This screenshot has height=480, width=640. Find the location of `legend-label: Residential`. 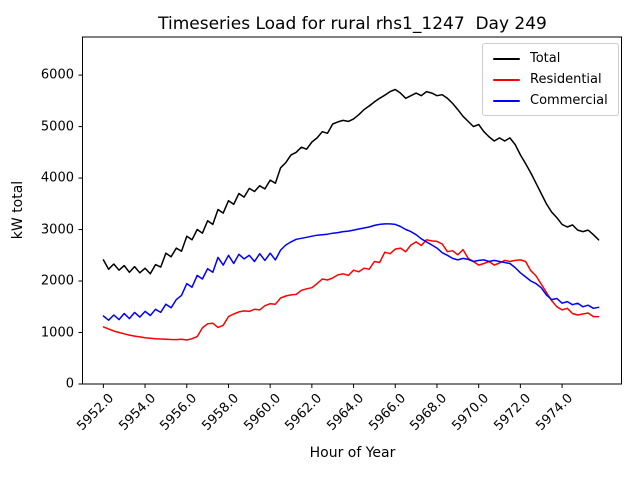

legend-label: Residential is located at coordinates (566, 79).